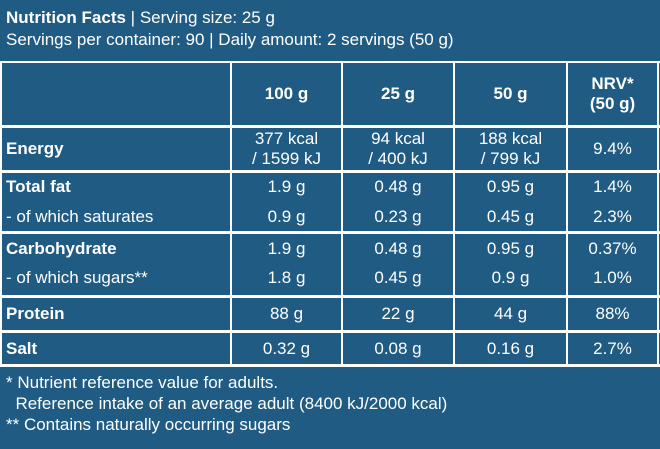 This screenshot has width=660, height=449. What do you see at coordinates (1, 214) in the screenshot?
I see `table-left-border` at bounding box center [1, 214].